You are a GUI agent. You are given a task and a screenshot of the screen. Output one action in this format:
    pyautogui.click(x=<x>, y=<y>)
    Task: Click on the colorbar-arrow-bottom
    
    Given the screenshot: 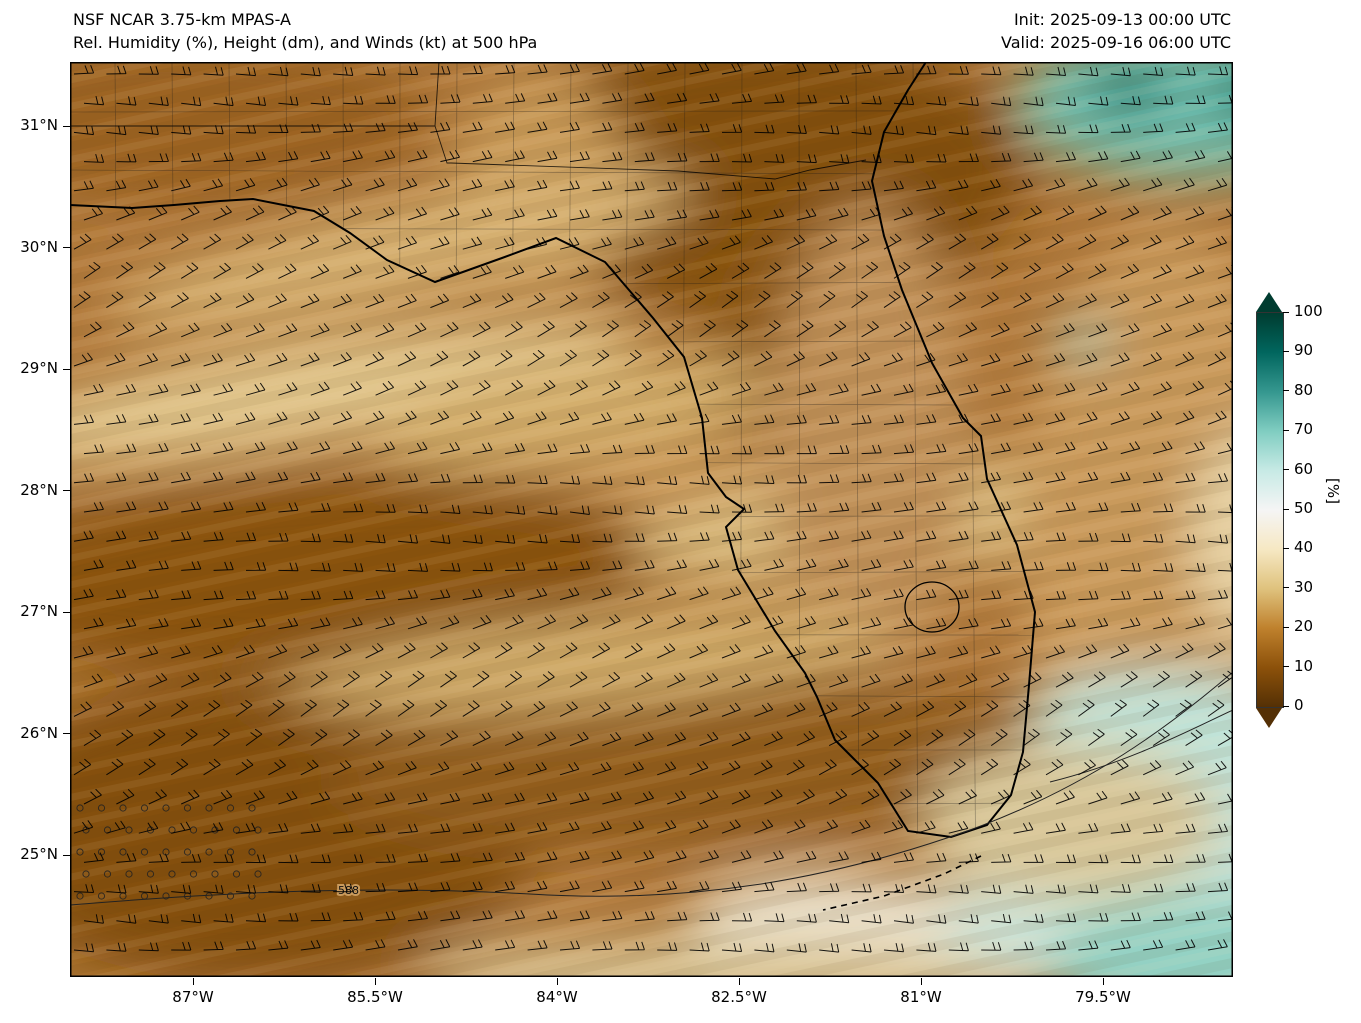 What is the action you would take?
    pyautogui.click(x=1269, y=718)
    